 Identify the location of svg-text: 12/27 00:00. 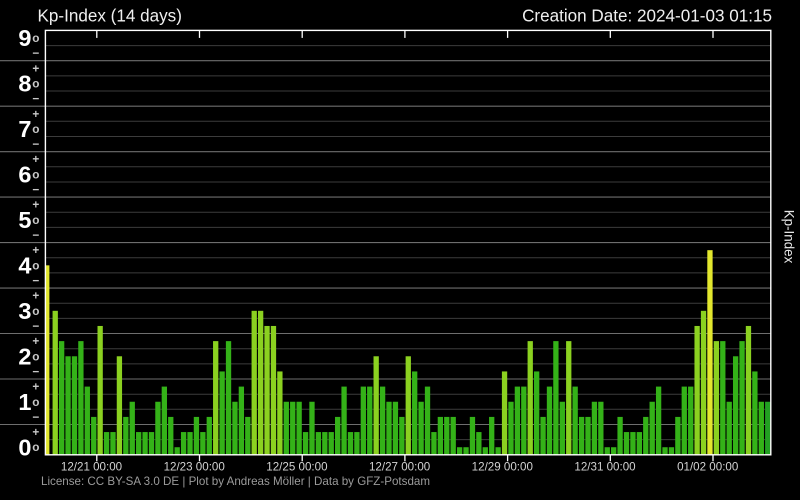
(399, 467).